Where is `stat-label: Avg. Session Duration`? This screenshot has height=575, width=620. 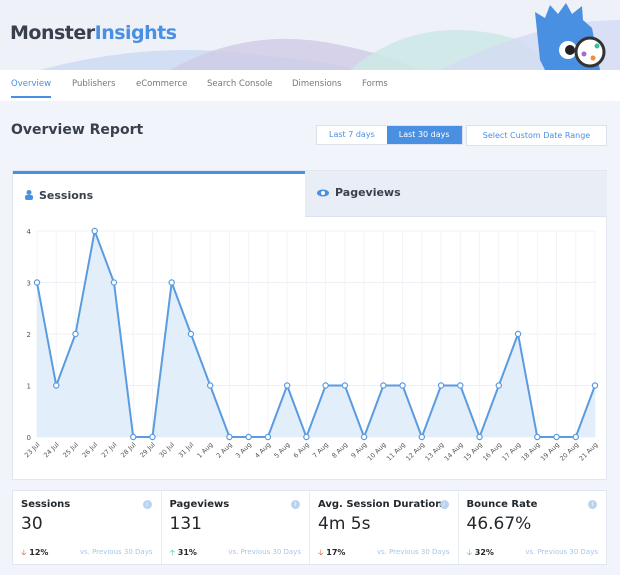
stat-label: Avg. Session Duration is located at coordinates (380, 504).